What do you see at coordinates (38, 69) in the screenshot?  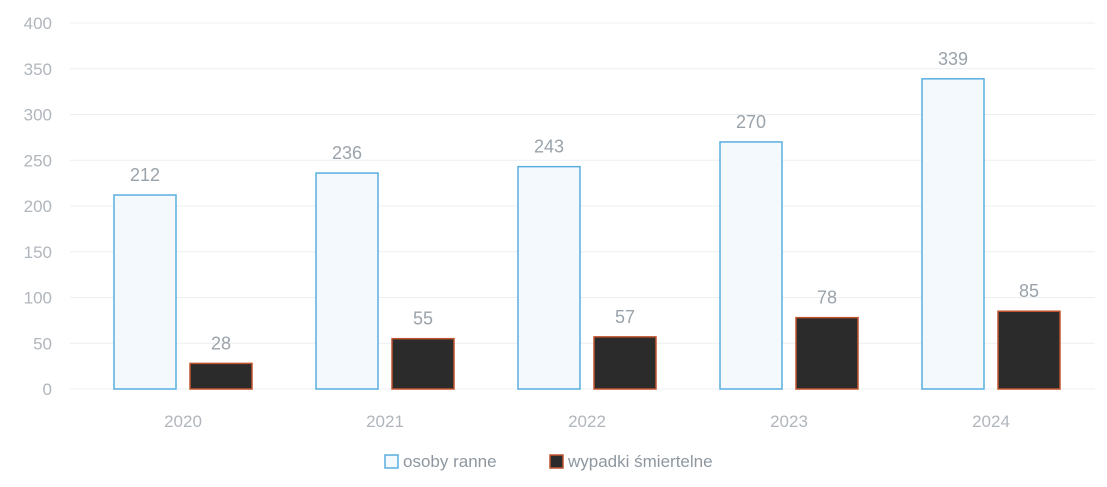 I see `y-tick-label-350: 350` at bounding box center [38, 69].